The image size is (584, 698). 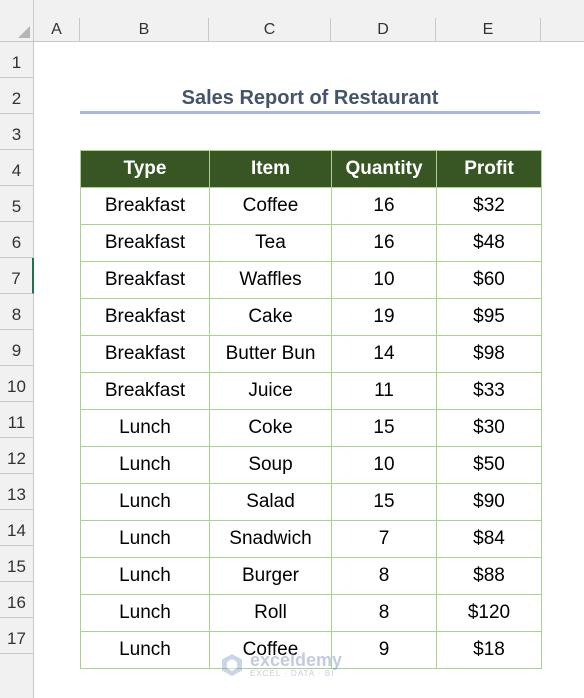 I want to click on table-row: Breakfast Tea 16 $48, so click(x=311, y=243).